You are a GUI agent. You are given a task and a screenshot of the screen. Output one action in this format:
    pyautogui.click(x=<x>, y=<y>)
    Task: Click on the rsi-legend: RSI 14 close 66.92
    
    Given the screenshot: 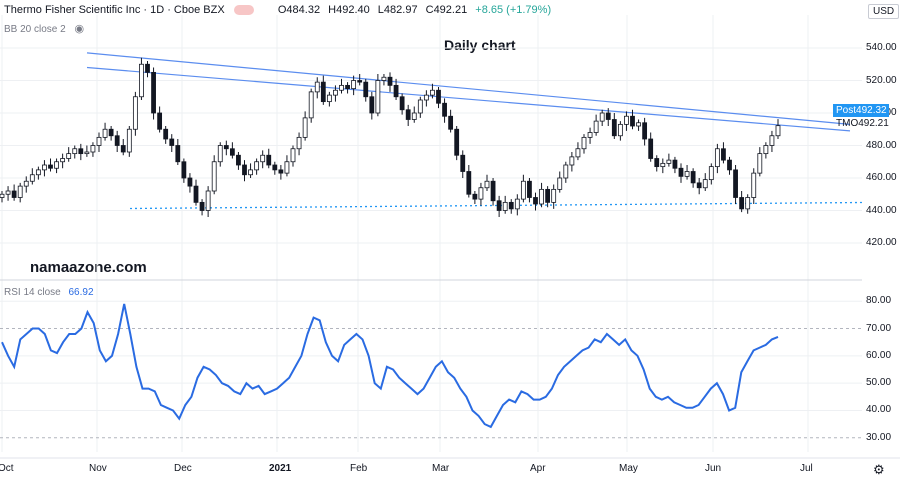 What is the action you would take?
    pyautogui.click(x=49, y=292)
    